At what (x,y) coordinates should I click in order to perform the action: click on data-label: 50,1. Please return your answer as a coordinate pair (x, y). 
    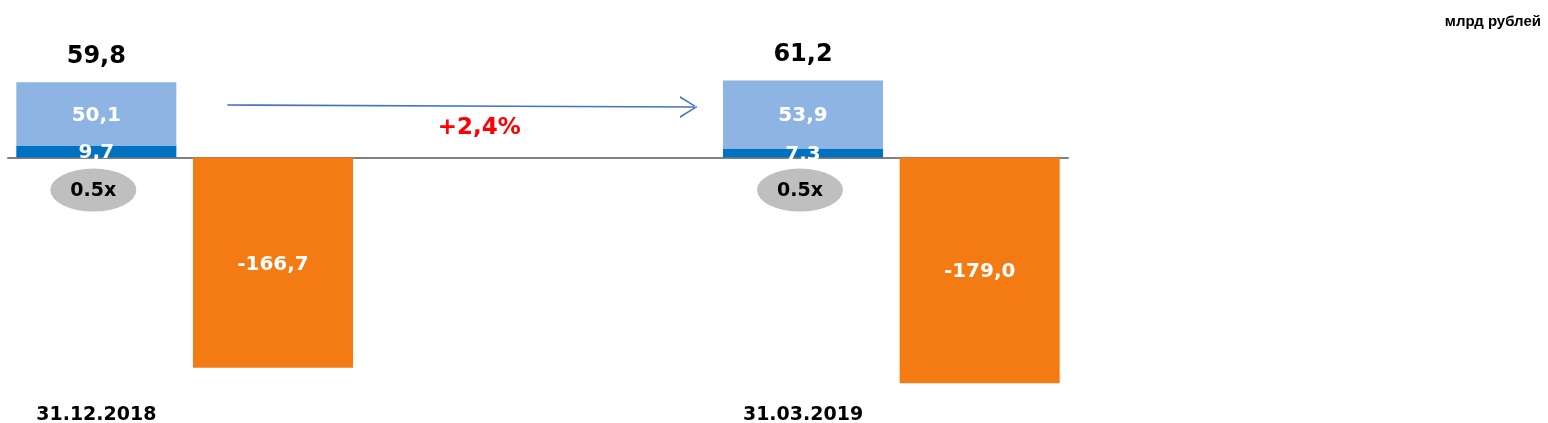
    Looking at the image, I should click on (96, 113).